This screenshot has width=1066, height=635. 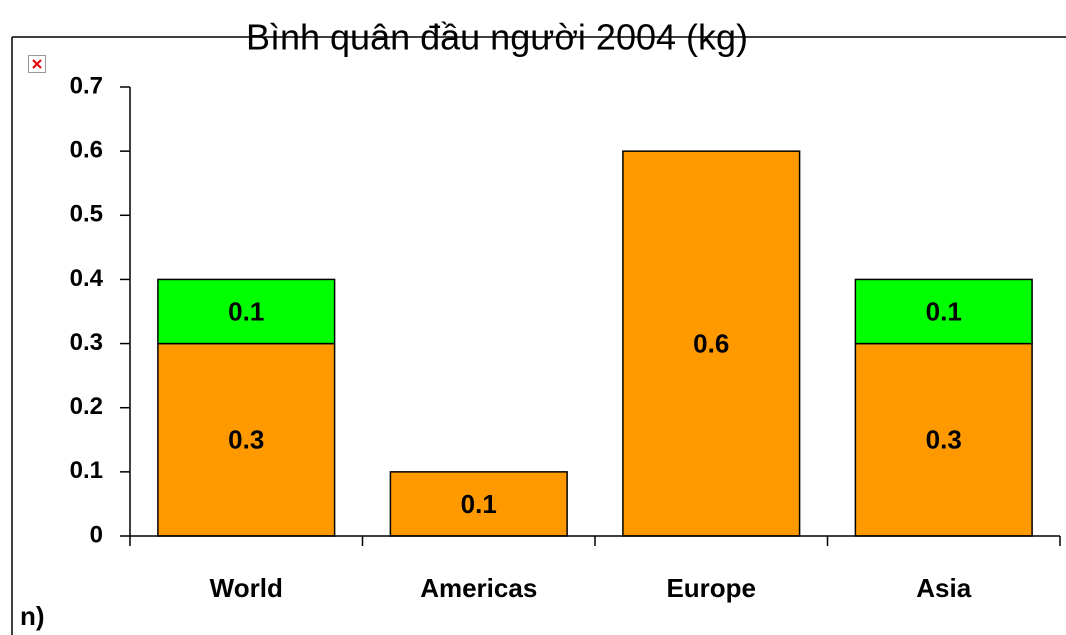 What do you see at coordinates (711, 588) in the screenshot?
I see `x-tick-label: Europe` at bounding box center [711, 588].